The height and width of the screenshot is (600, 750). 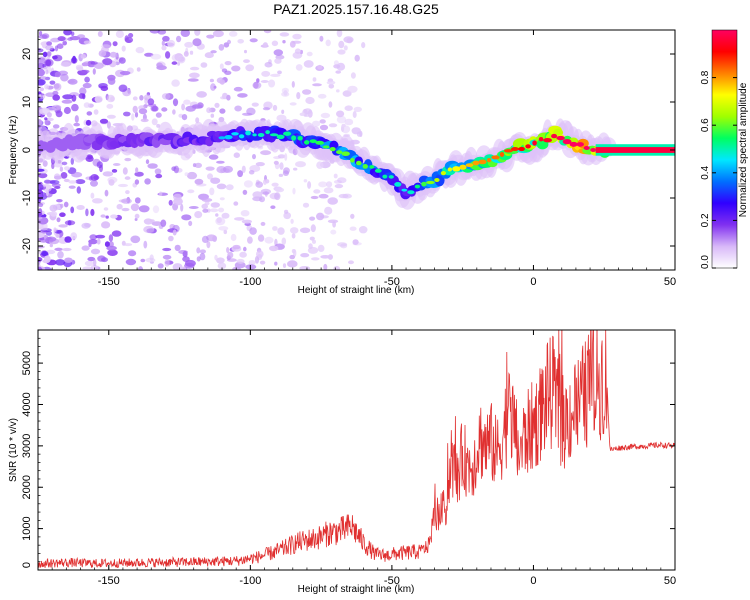 What do you see at coordinates (27, 246) in the screenshot?
I see `spectrogram-y-tick-label: -20` at bounding box center [27, 246].